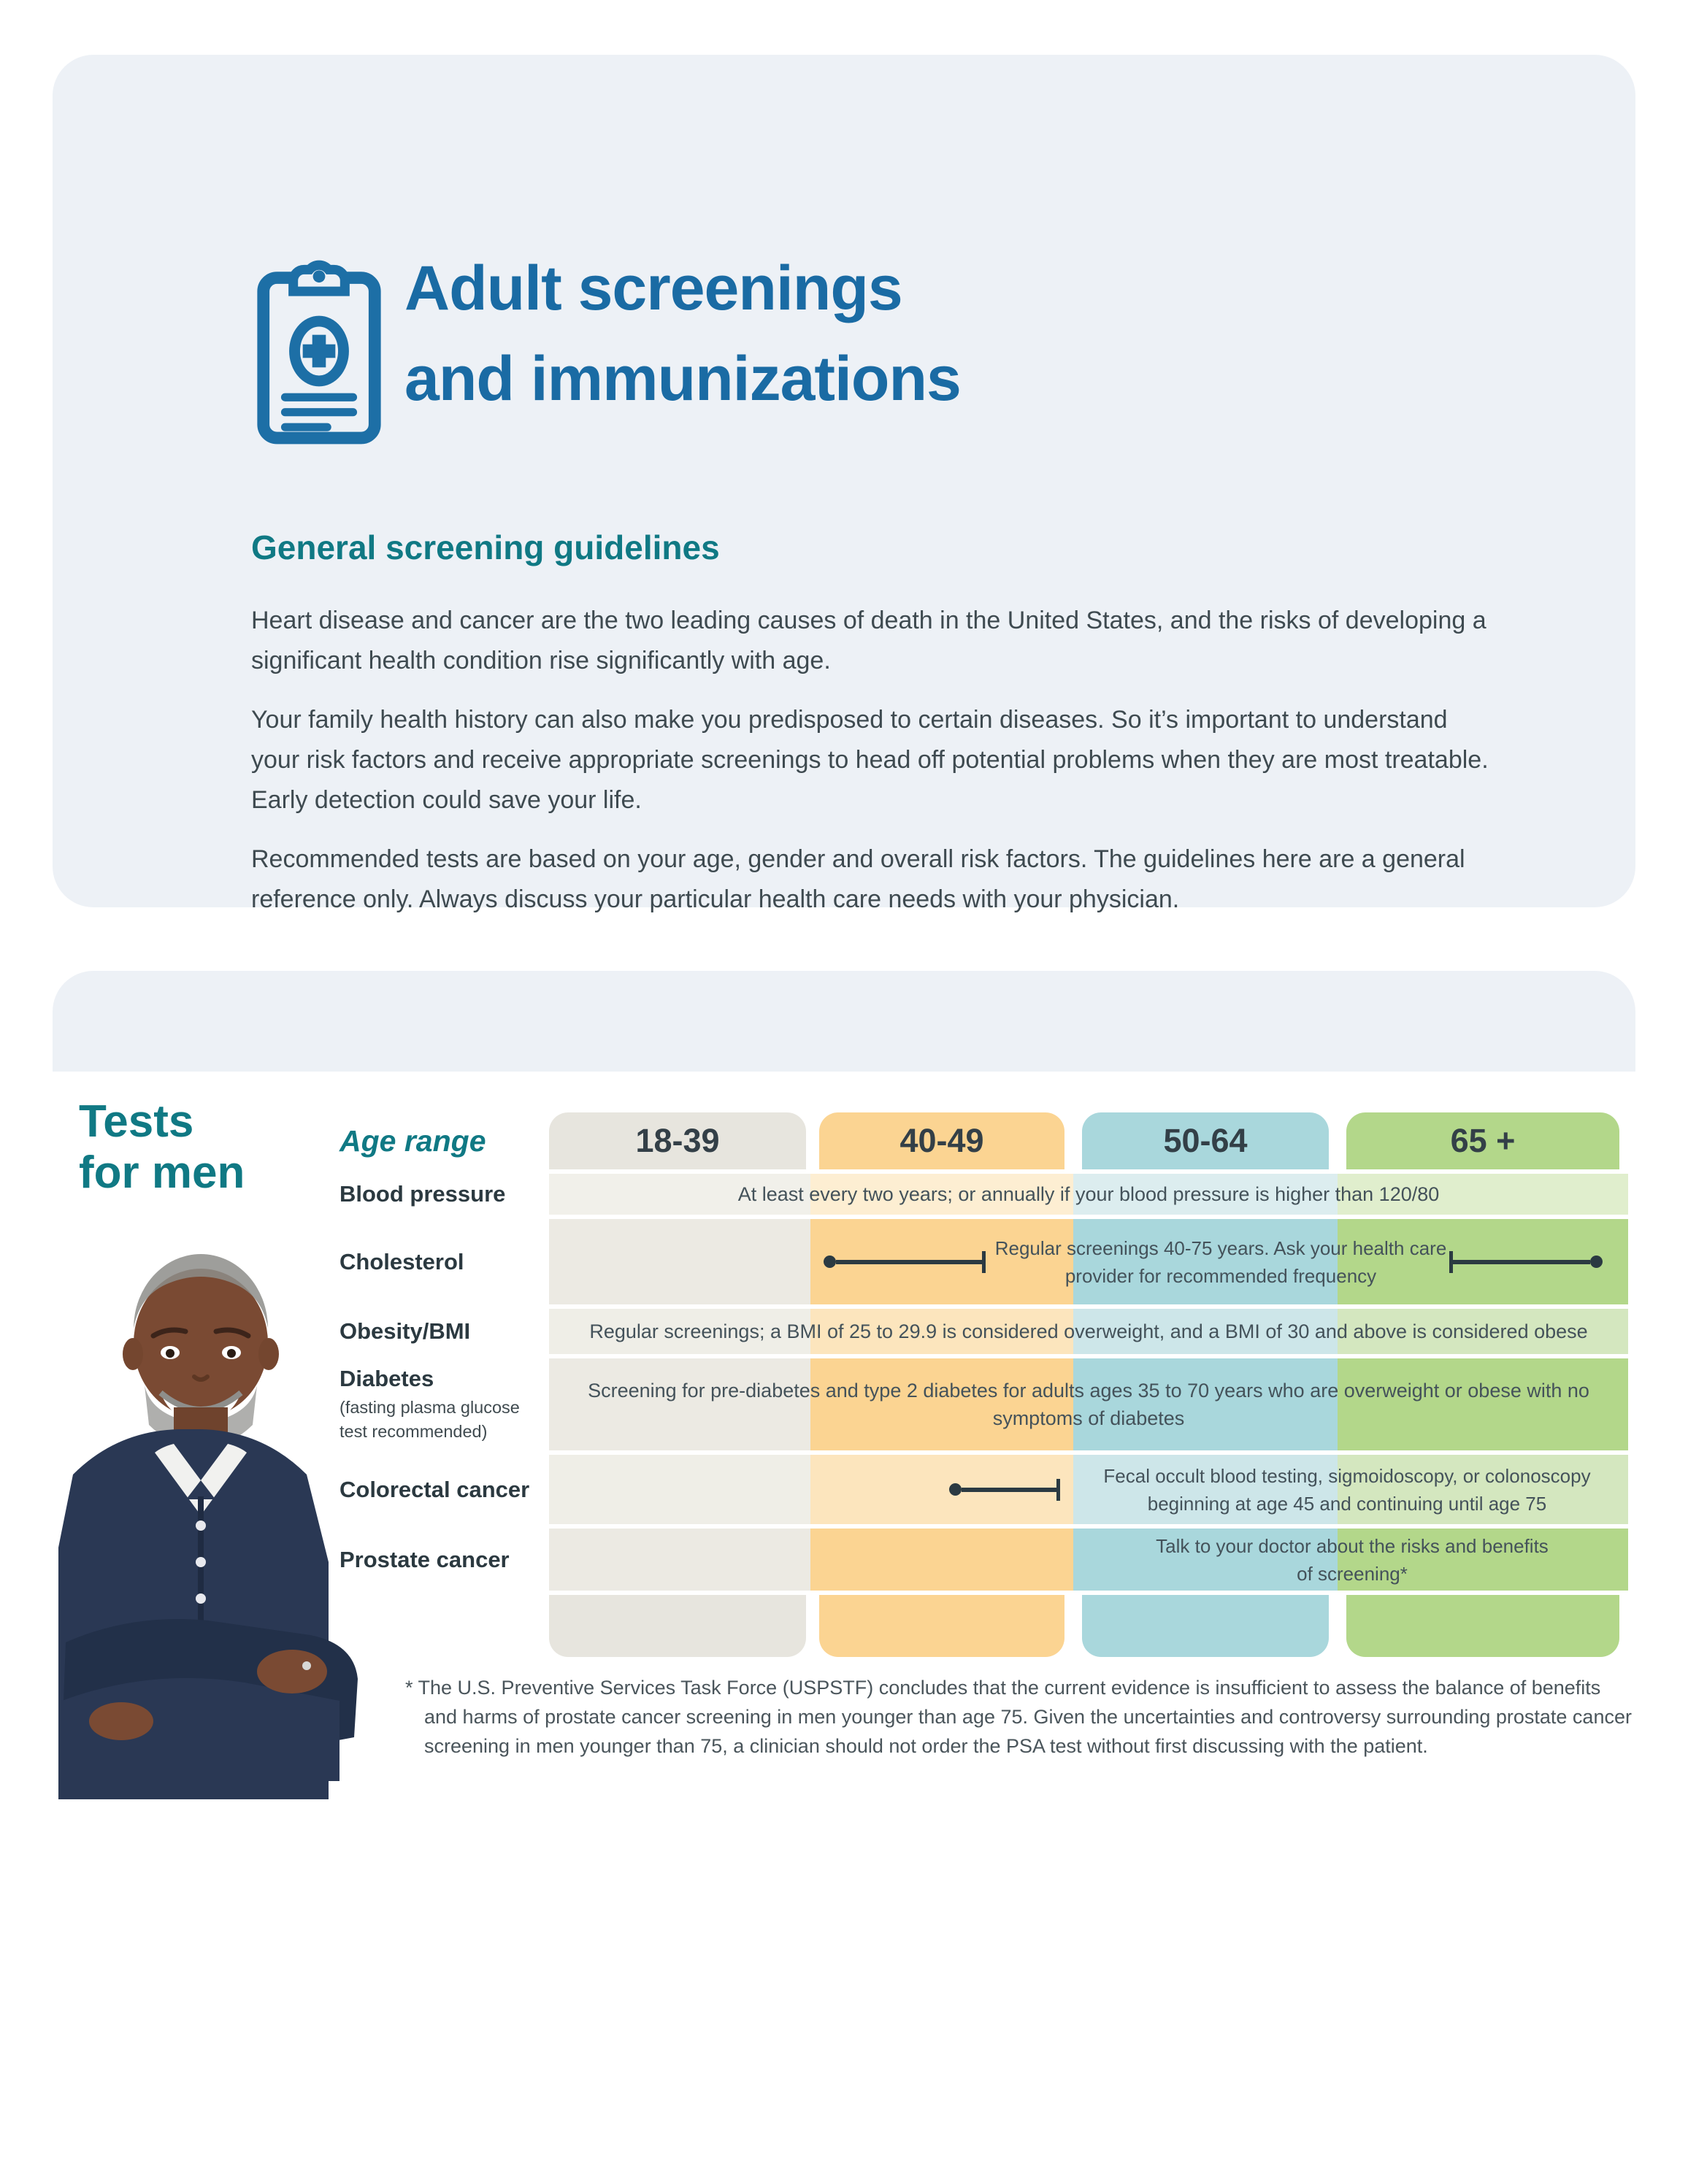  I want to click on table-cap-row, so click(983, 1626).